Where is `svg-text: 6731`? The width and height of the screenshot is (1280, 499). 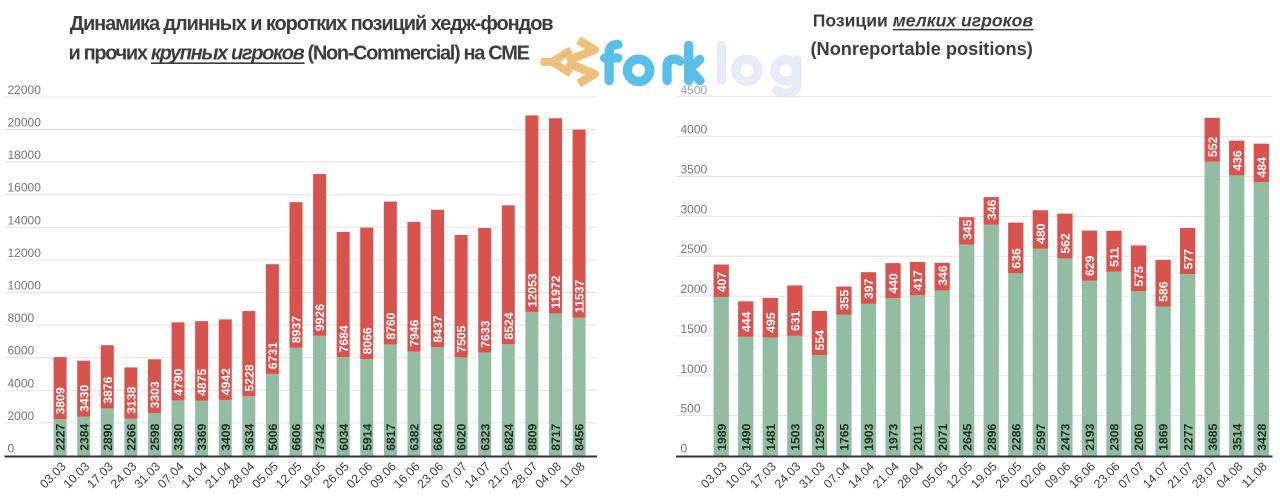 svg-text: 6731 is located at coordinates (273, 355).